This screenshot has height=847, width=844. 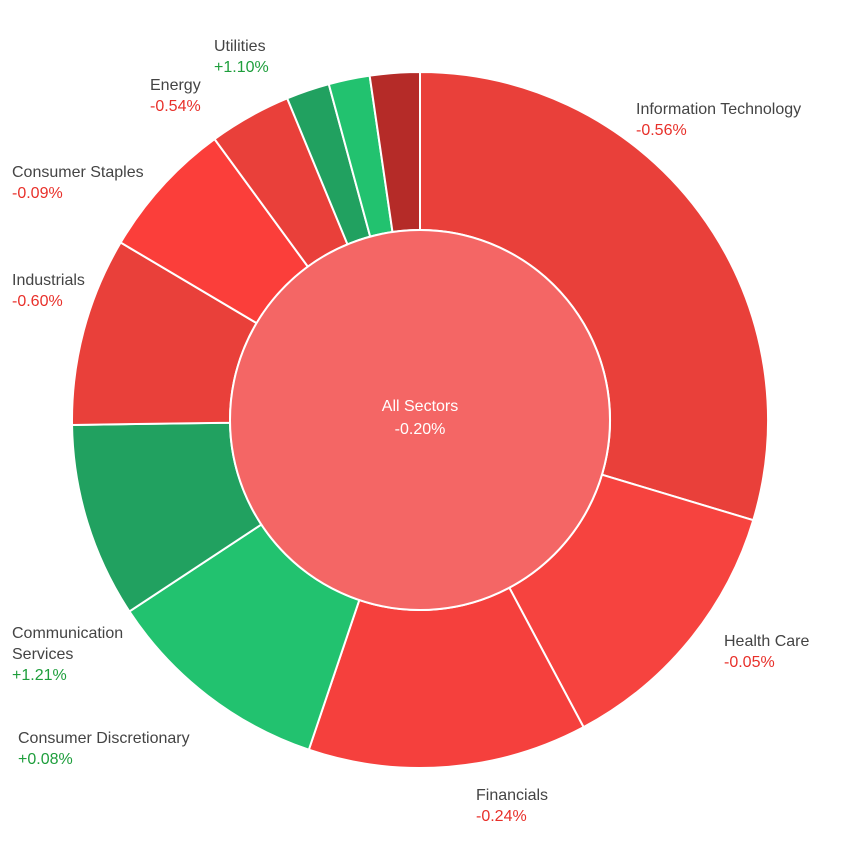 What do you see at coordinates (420, 429) in the screenshot?
I see `center-change: -0.20%` at bounding box center [420, 429].